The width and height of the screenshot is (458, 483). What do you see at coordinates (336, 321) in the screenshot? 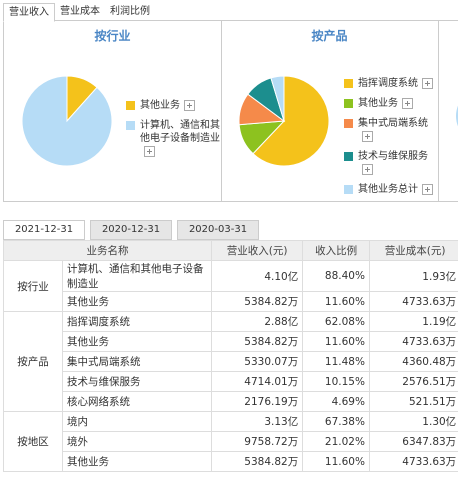
I see `cell: 62.08%` at bounding box center [336, 321].